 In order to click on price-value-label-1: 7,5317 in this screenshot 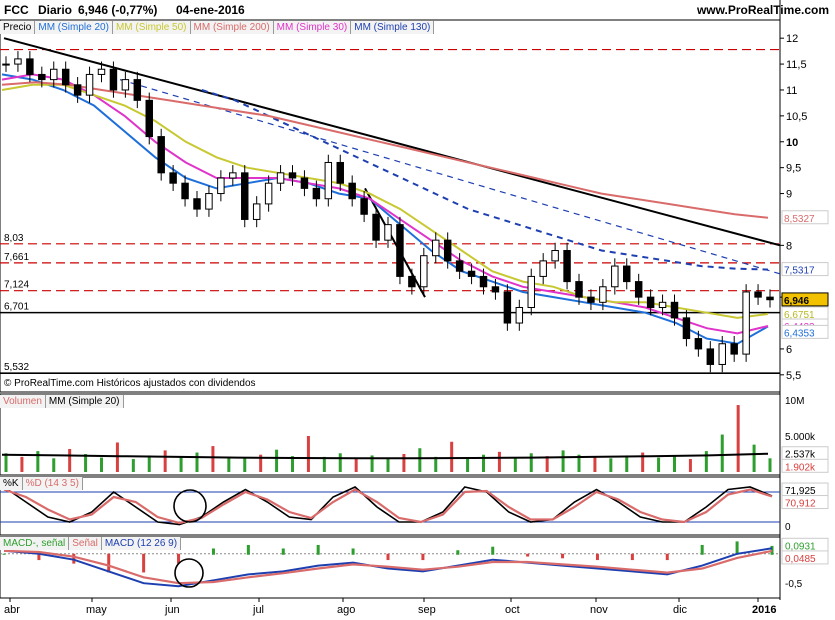, I will do `click(799, 271)`.